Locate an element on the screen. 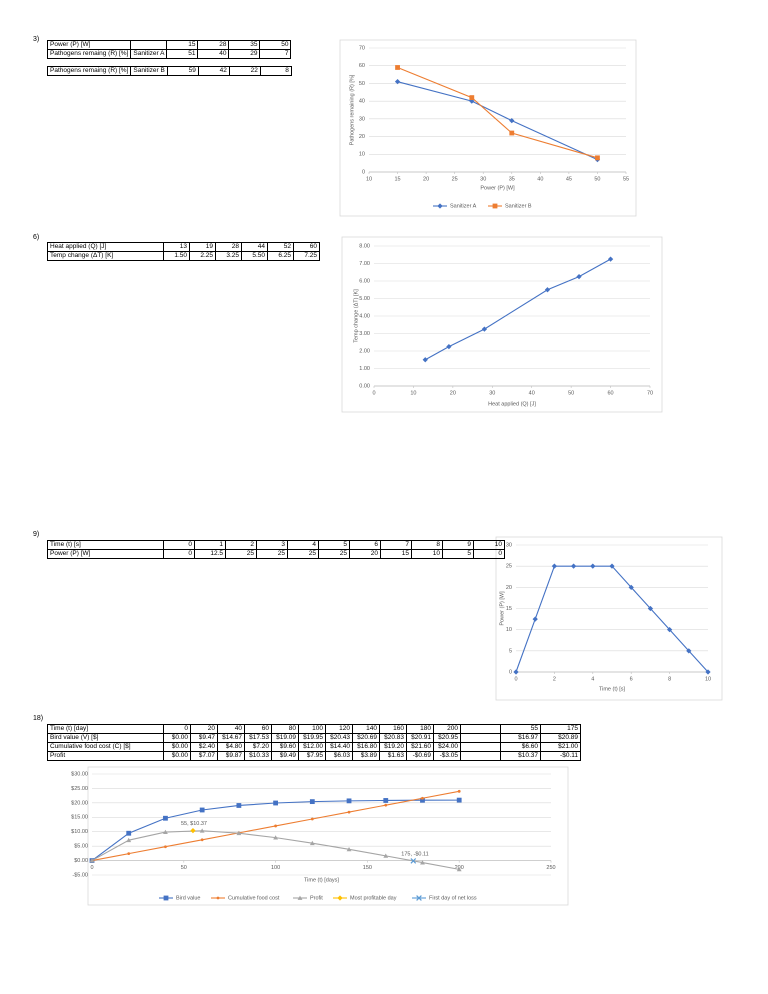  x-tick-label: 30 is located at coordinates (492, 393).